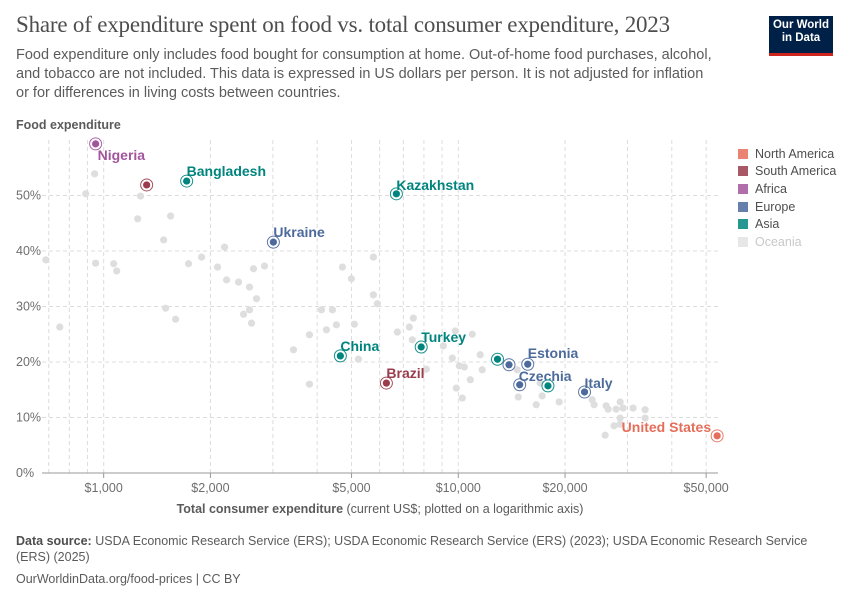 The width and height of the screenshot is (850, 600). Describe the element at coordinates (778, 241) in the screenshot. I see `legend-label: Oceania` at that location.